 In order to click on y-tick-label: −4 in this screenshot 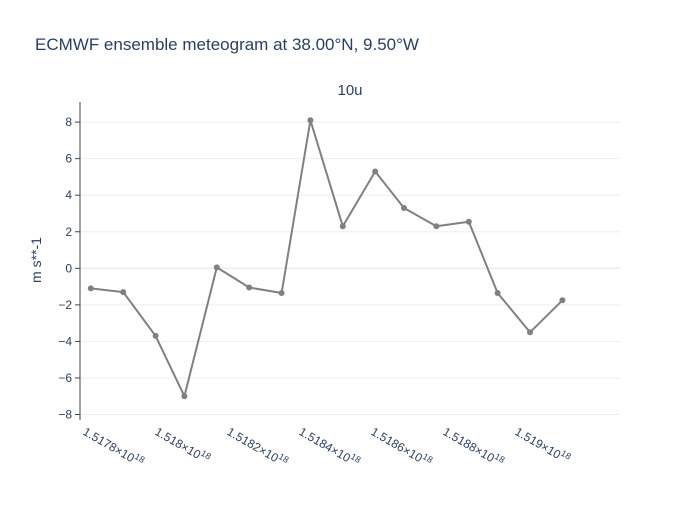, I will do `click(65, 341)`.